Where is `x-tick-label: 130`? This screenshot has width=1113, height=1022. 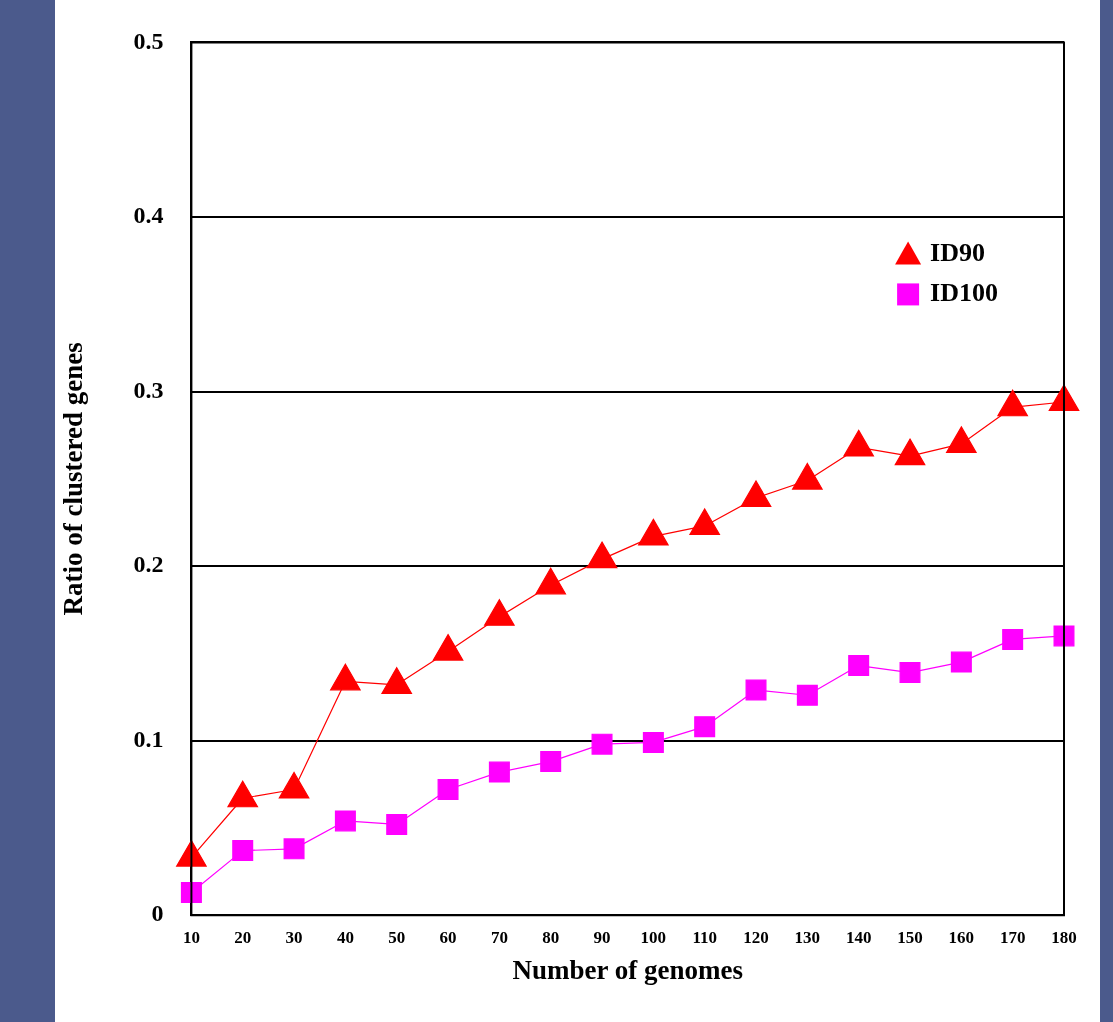
x-tick-label: 130 is located at coordinates (807, 937).